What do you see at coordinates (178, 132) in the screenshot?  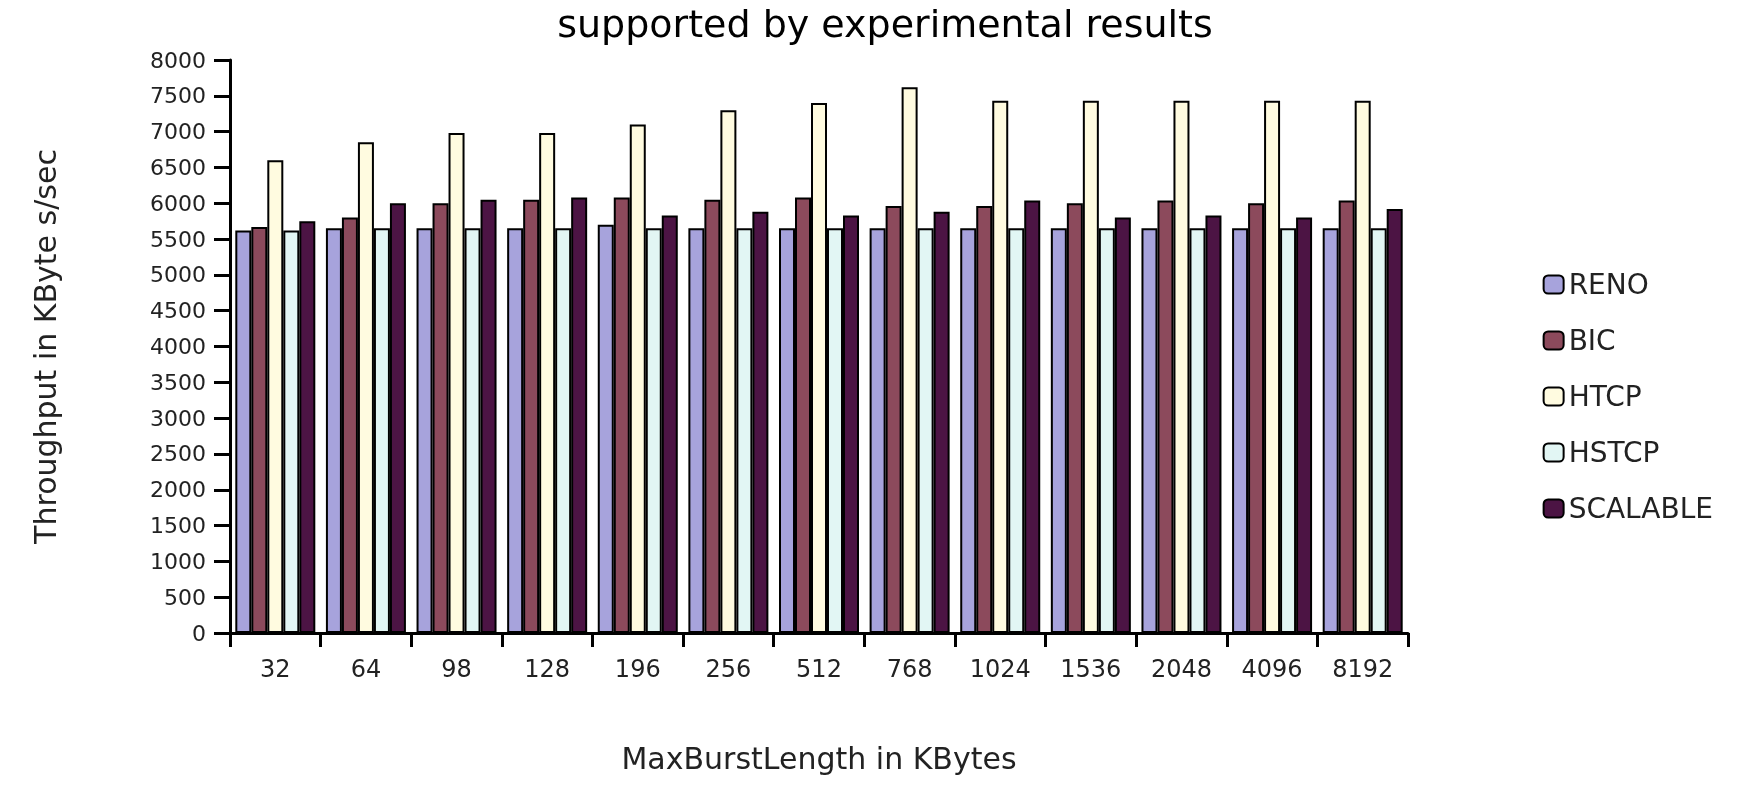 I see `y-tick-label: 7000` at bounding box center [178, 132].